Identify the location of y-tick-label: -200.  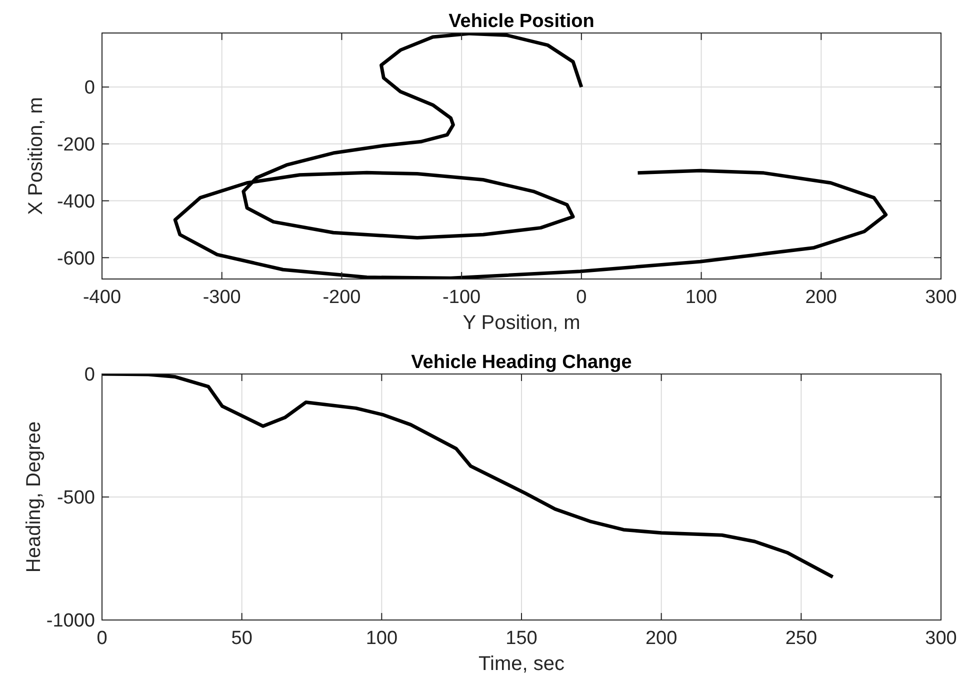
(75, 145).